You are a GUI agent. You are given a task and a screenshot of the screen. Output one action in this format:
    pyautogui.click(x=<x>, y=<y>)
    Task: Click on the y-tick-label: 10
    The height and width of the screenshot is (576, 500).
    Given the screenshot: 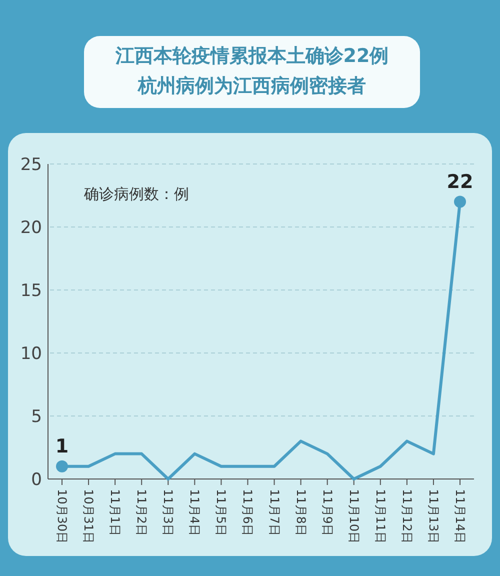 What is the action you would take?
    pyautogui.click(x=31, y=354)
    